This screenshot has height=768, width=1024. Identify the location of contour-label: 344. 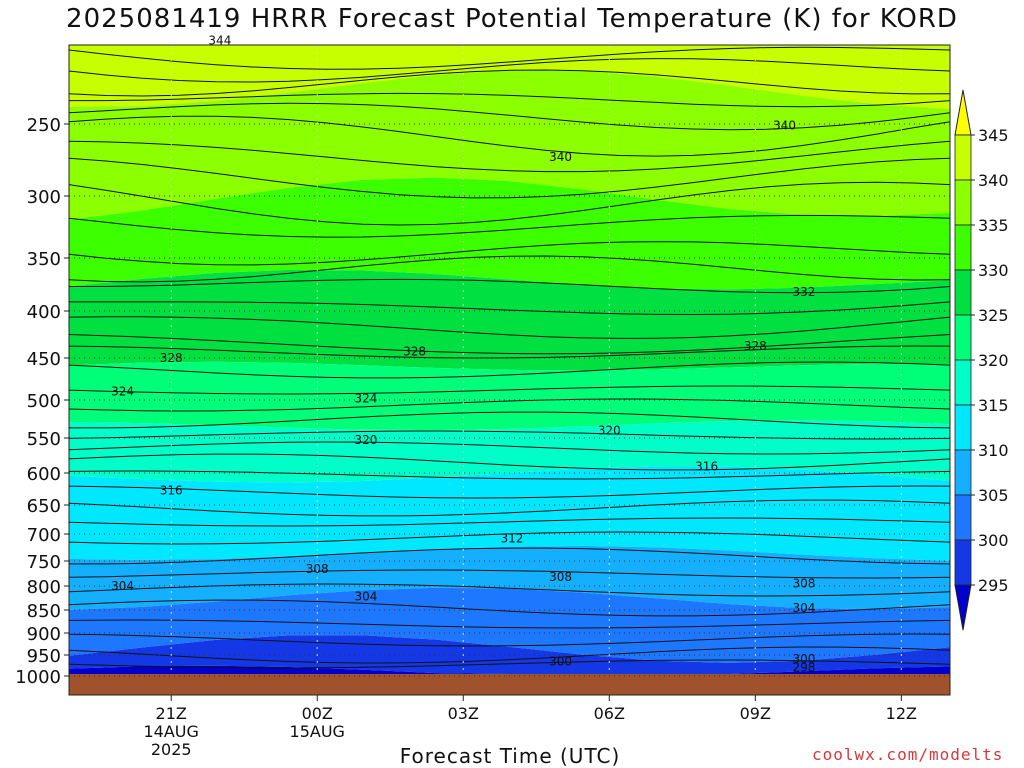
(219, 40).